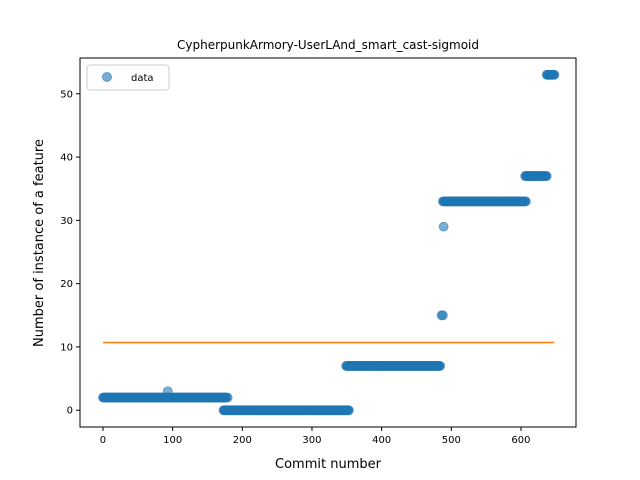 Image resolution: width=640 pixels, height=480 pixels. Describe the element at coordinates (39, 243) in the screenshot. I see `y-axis-label: Number of instance of a feature` at that location.